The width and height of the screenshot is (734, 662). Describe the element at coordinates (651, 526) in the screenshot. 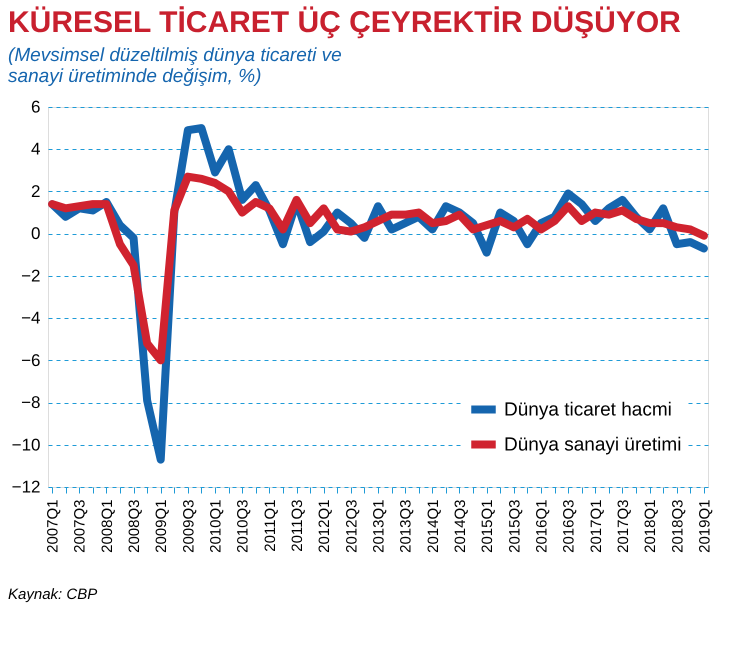

I see `x-tick-label: 2018Q1` at that location.